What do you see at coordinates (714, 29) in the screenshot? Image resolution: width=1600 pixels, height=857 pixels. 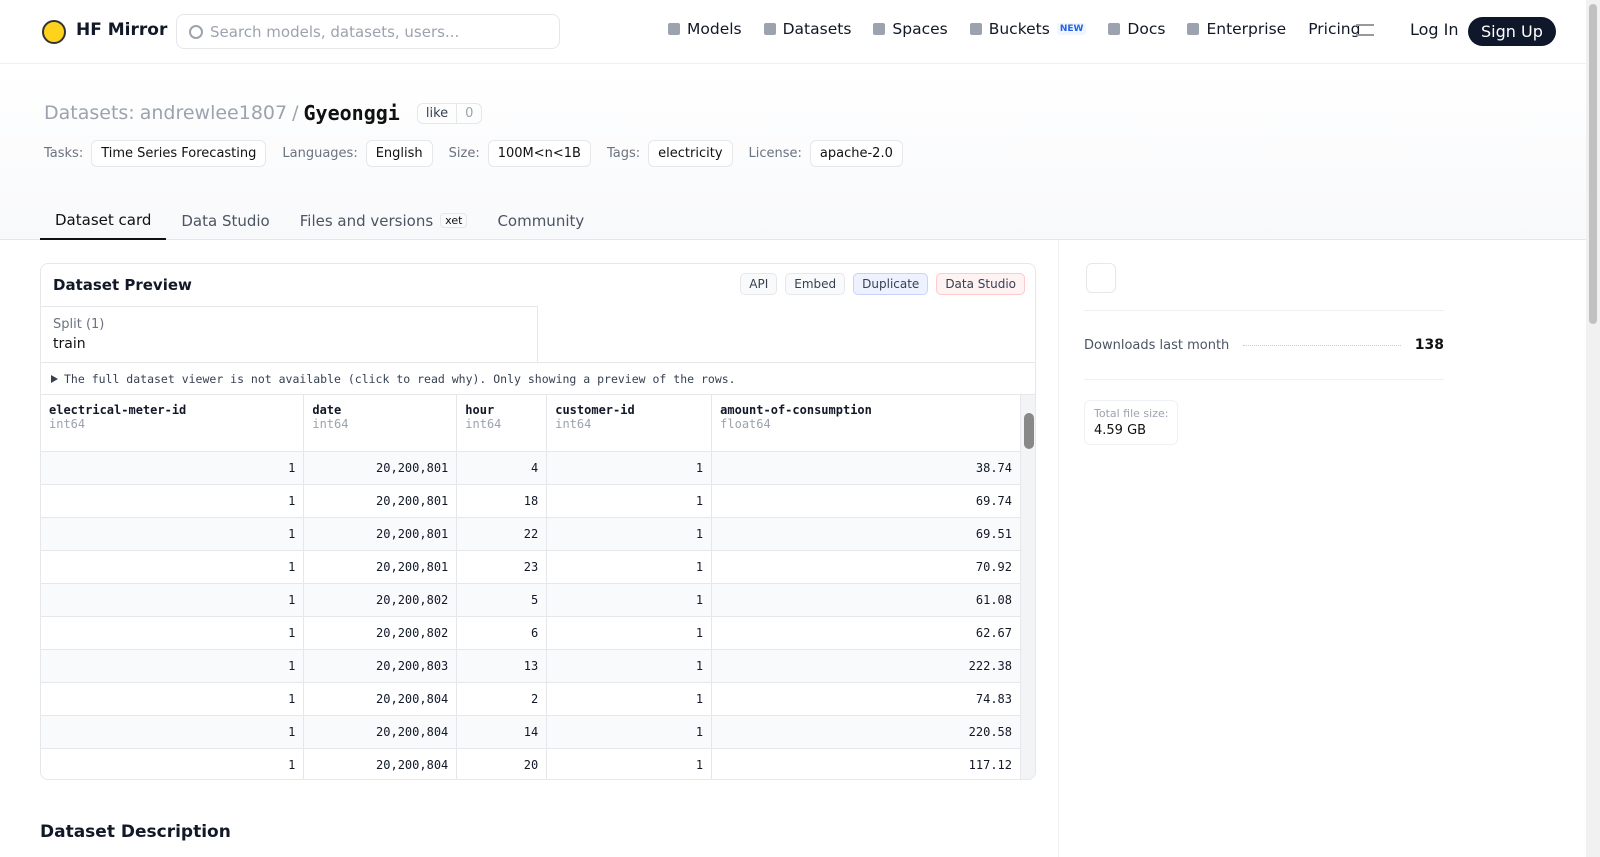 I see `nav-link-text: Models` at bounding box center [714, 29].